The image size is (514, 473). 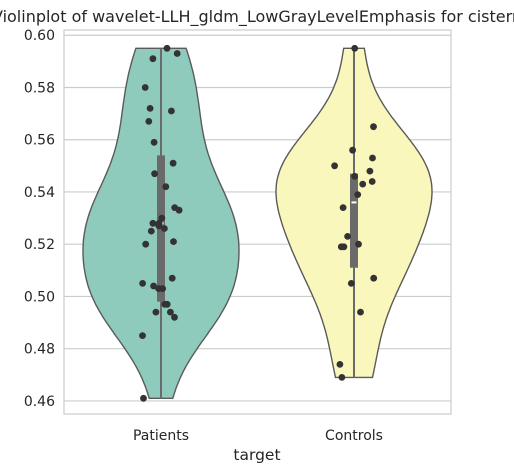 What do you see at coordinates (161, 436) in the screenshot?
I see `x-tick-label: Patients` at bounding box center [161, 436].